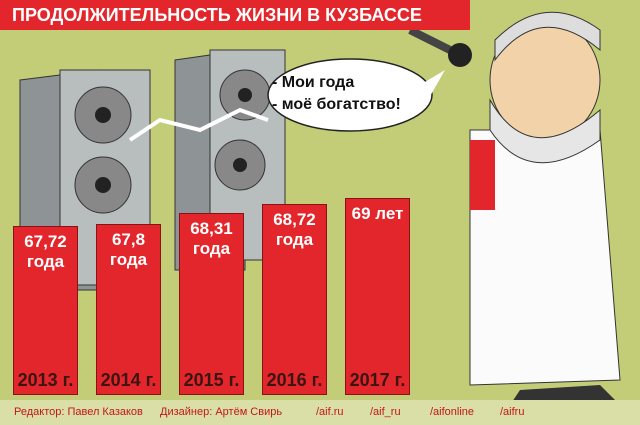 This screenshot has height=425, width=640. Describe the element at coordinates (128, 380) in the screenshot. I see `category-label: 2014 г.` at that location.